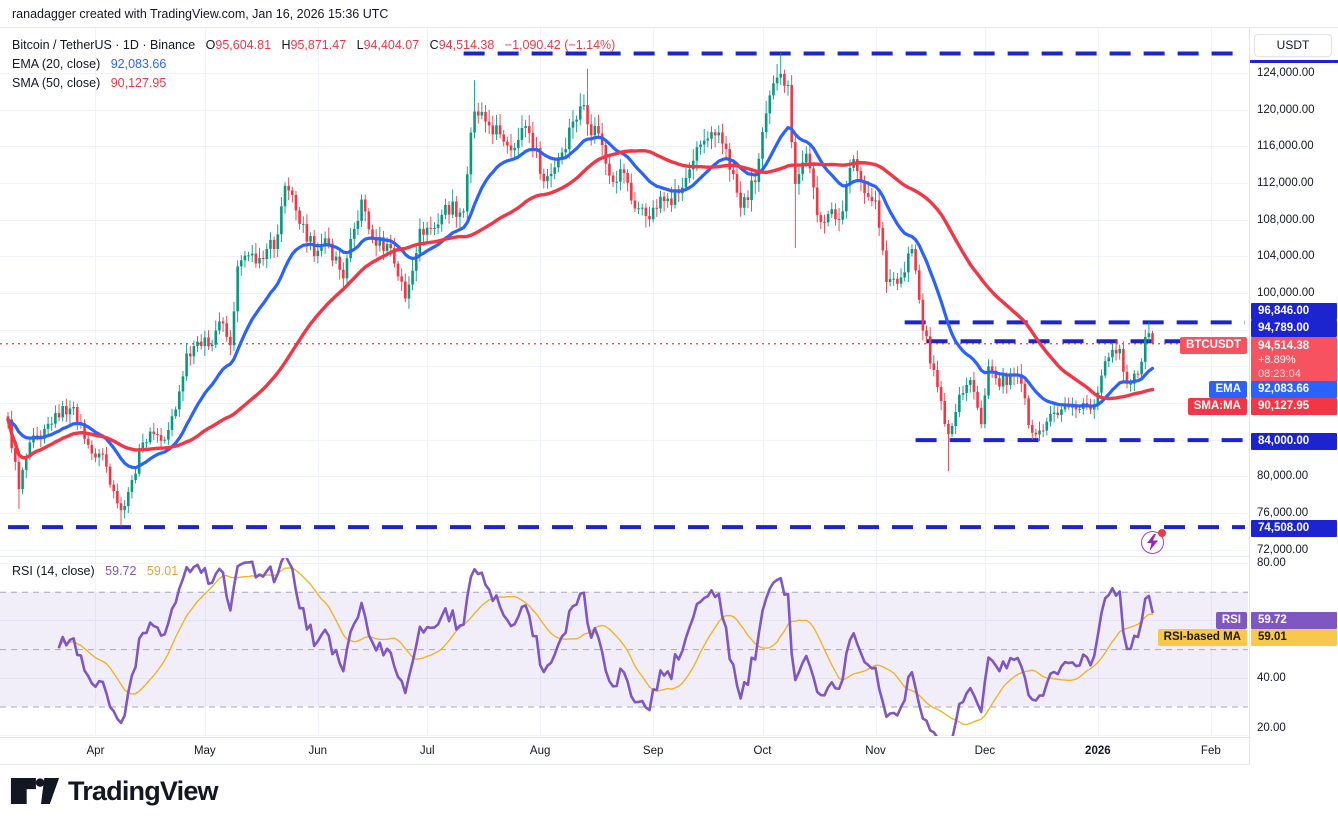 The height and width of the screenshot is (823, 1338). What do you see at coordinates (1286, 293) in the screenshot?
I see `price-tick: 100,000.00` at bounding box center [1286, 293].